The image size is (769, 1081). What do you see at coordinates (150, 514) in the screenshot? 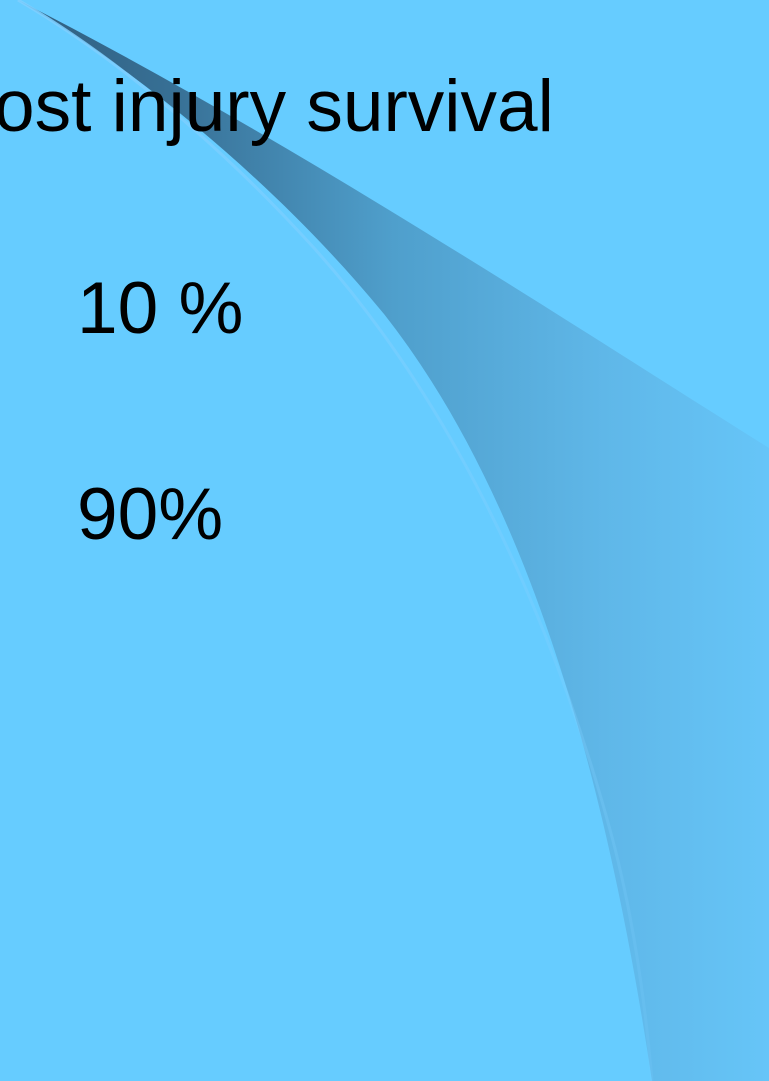
I see `percentage-value-second: 90%` at bounding box center [150, 514].